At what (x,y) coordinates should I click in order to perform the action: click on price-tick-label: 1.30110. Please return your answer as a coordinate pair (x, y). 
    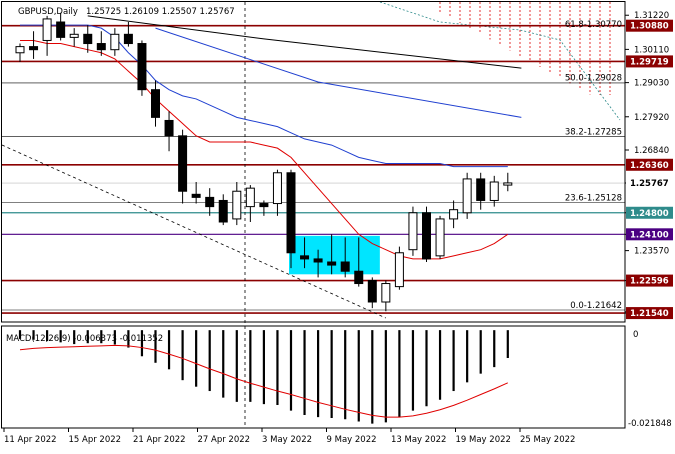
    Looking at the image, I should click on (651, 50).